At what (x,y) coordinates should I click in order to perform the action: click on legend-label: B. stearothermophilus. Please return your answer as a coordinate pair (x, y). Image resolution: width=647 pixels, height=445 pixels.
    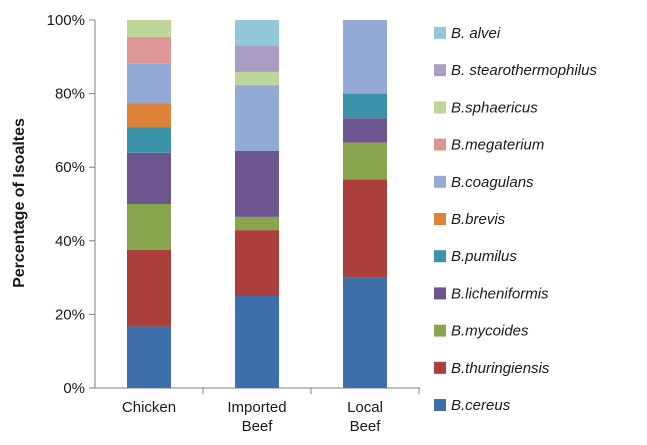
    Looking at the image, I should click on (524, 70).